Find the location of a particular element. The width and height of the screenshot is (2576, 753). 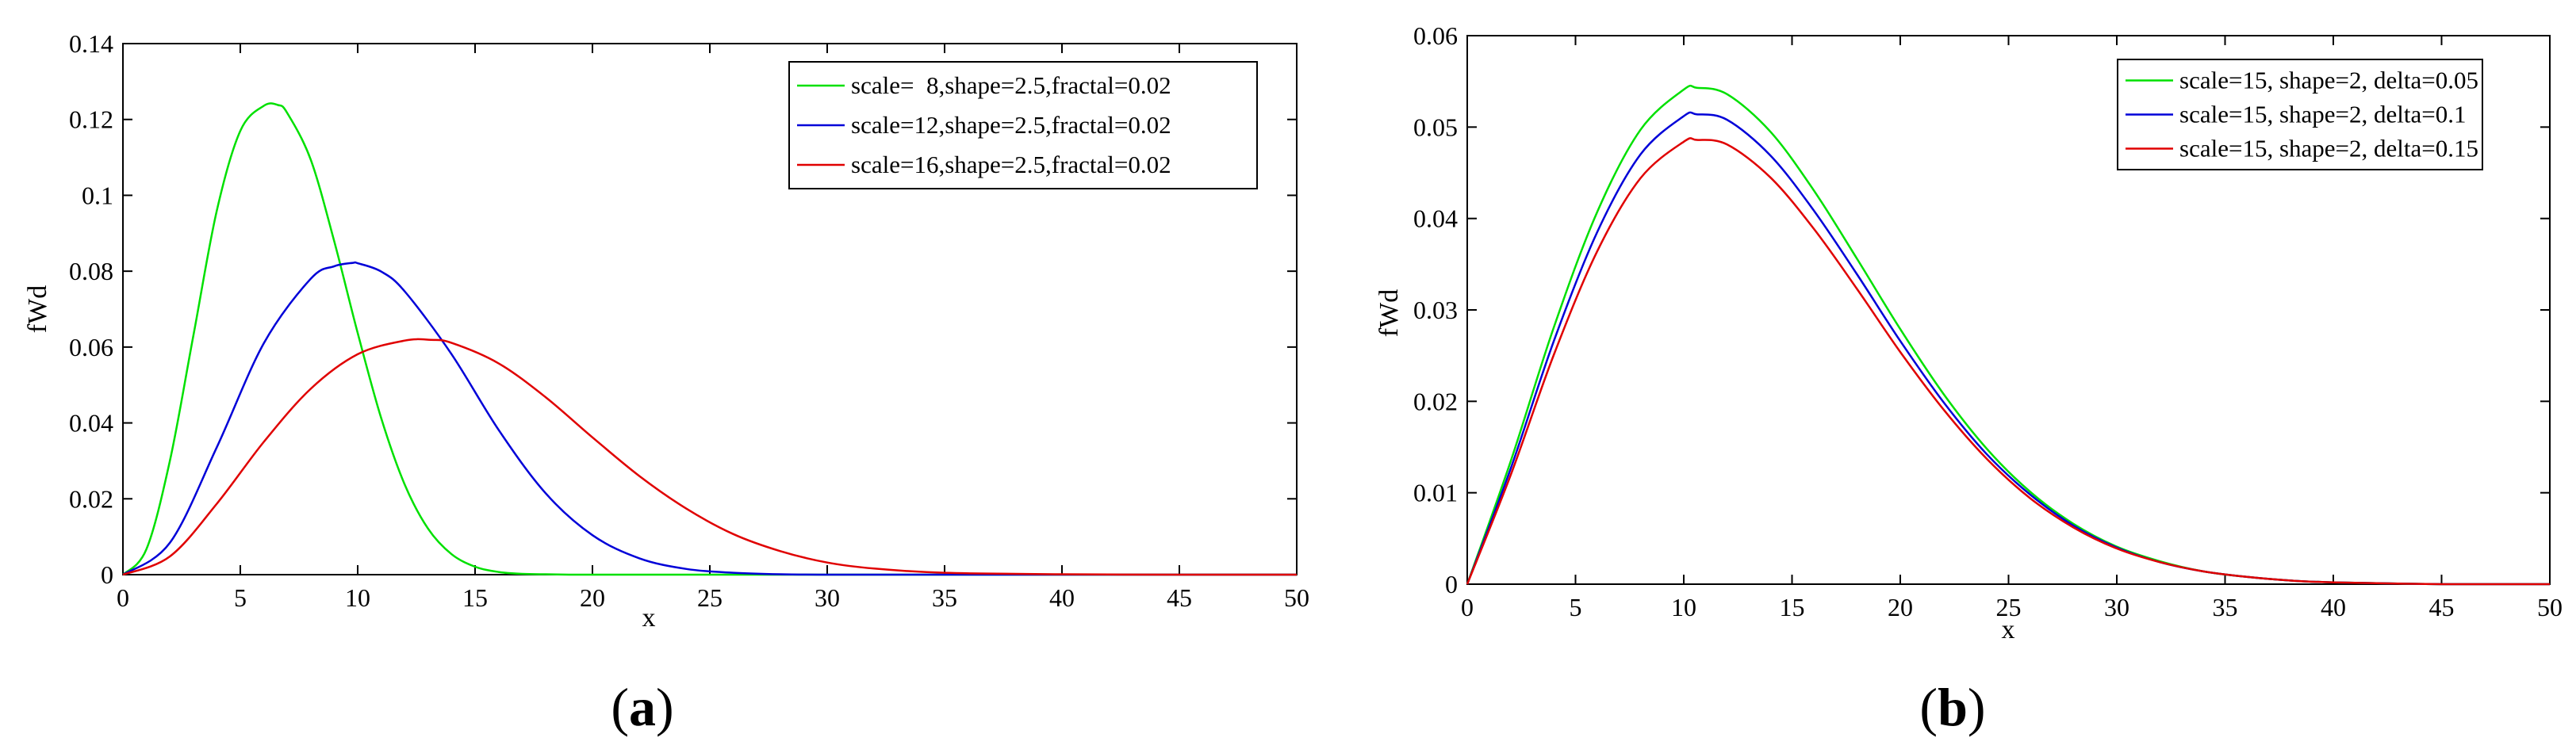

y-tick-label: 0.01 is located at coordinates (1435, 493).